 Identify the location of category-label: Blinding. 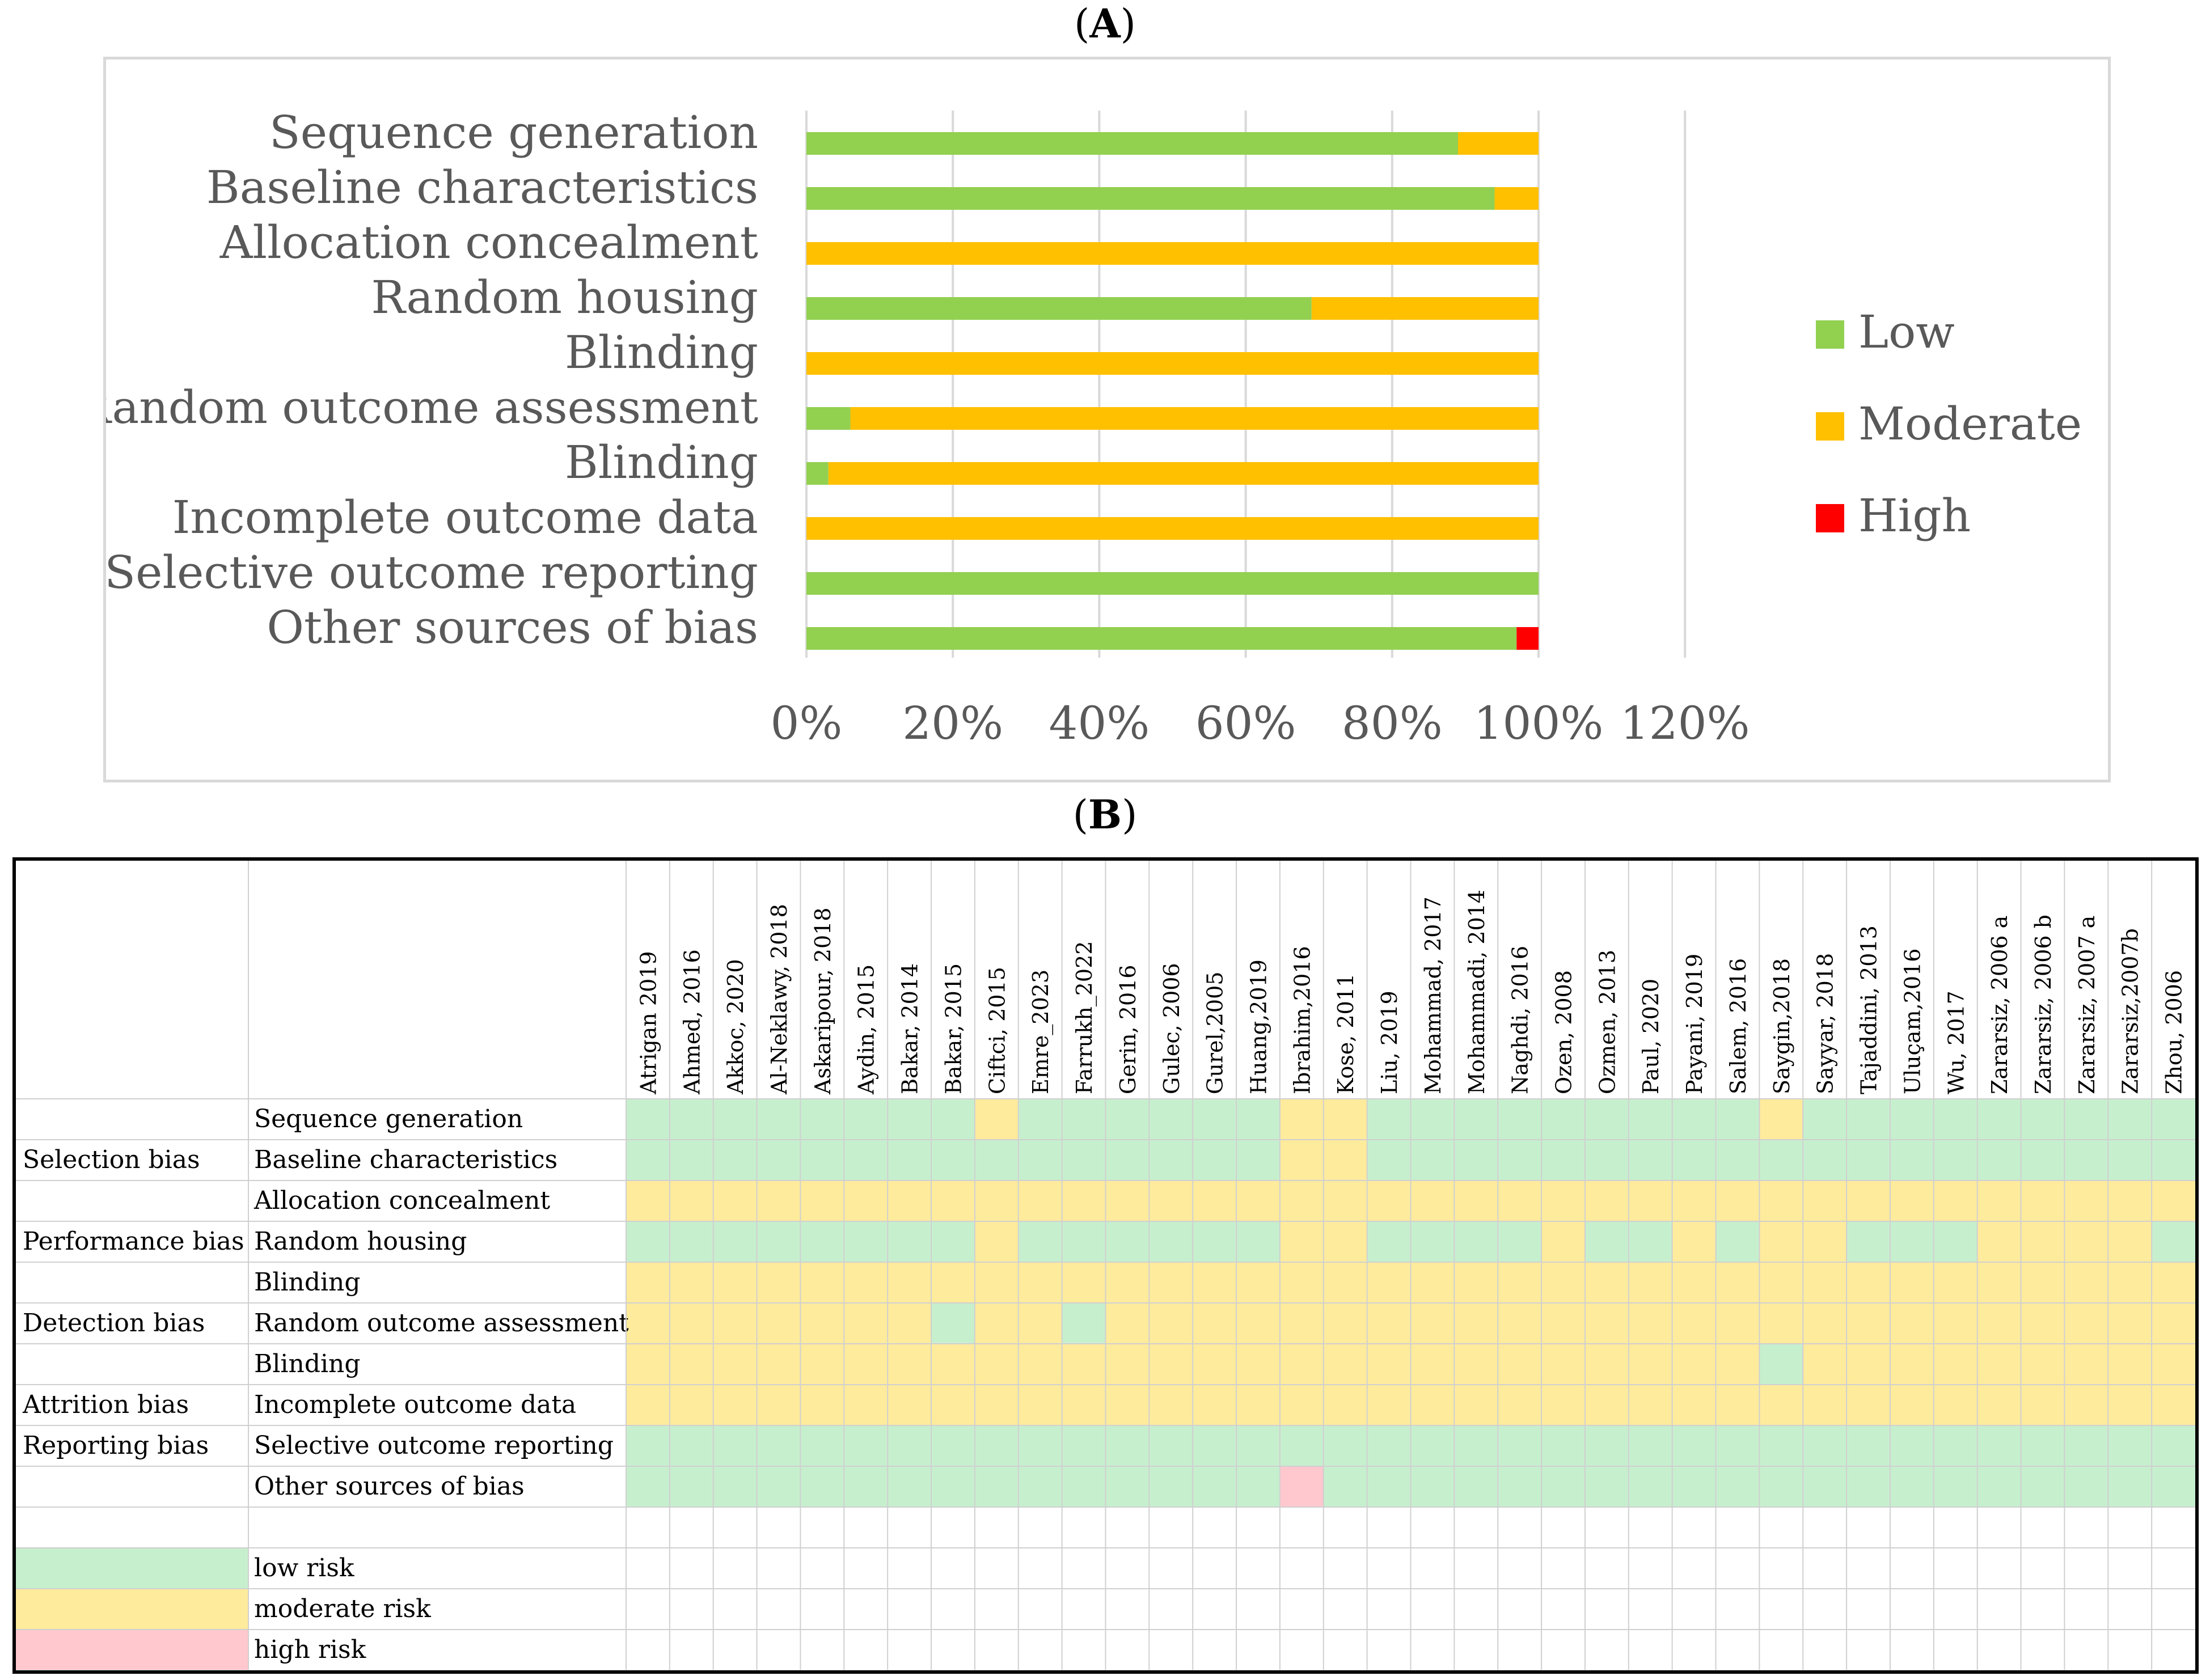
(661, 352).